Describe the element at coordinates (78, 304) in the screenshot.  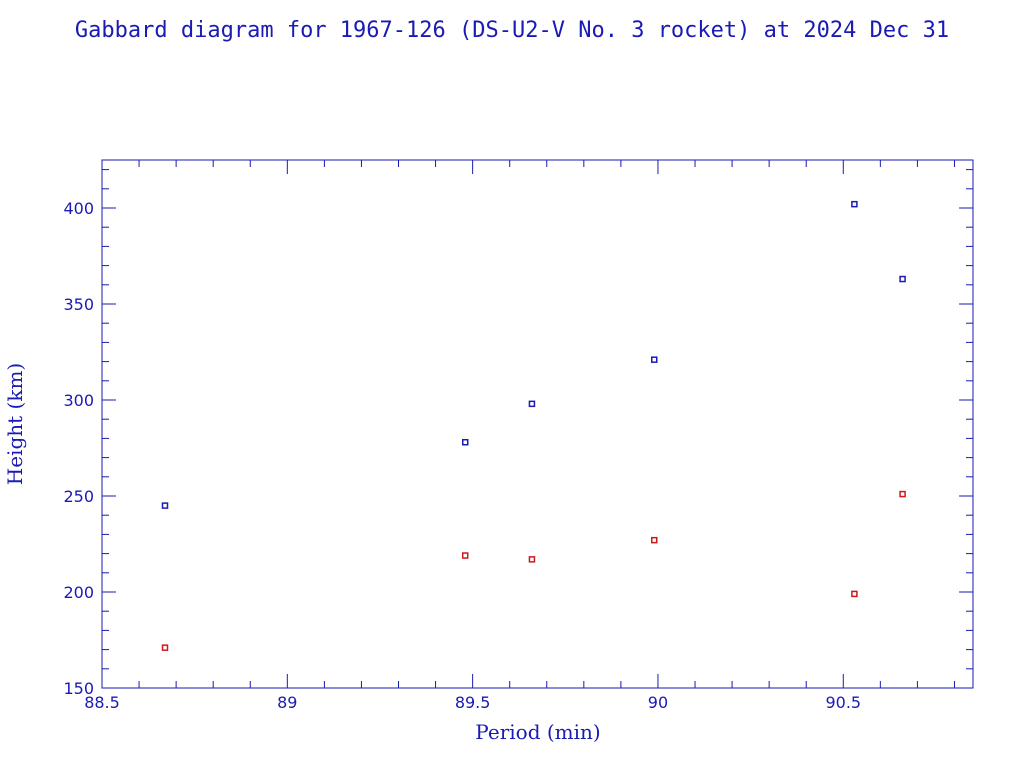
I see `y-tick-label: 350` at that location.